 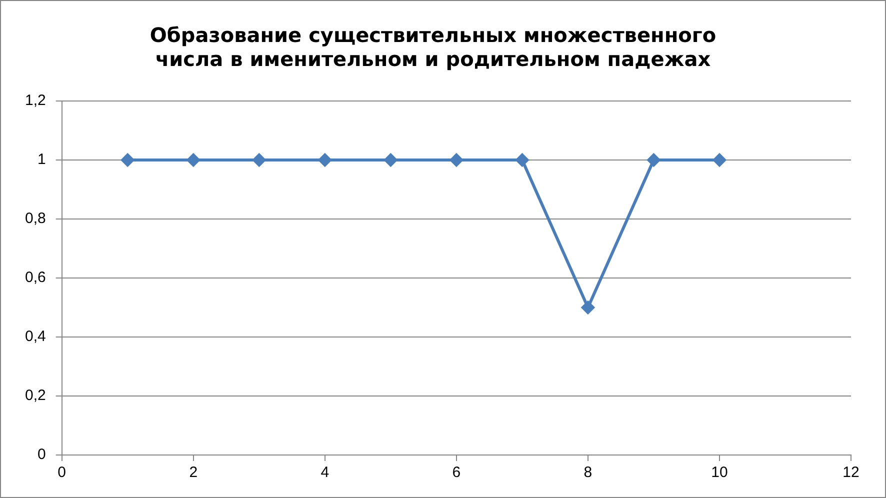 I want to click on y-tick-label: 0,4, so click(x=35, y=337).